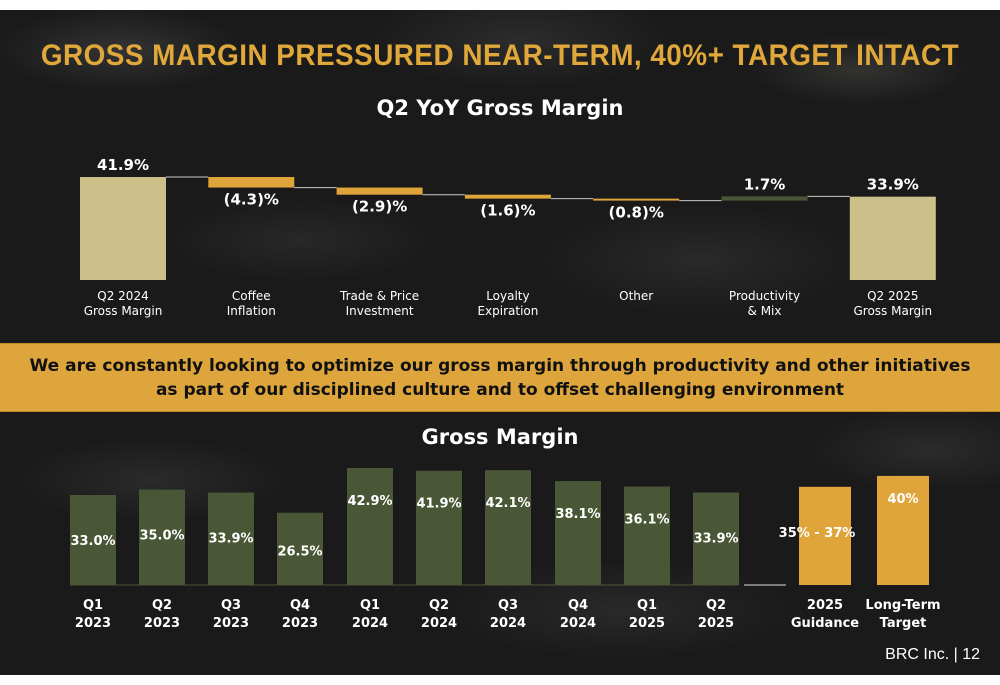  Describe the element at coordinates (162, 614) in the screenshot. I see `gross-margin-category-label: Q2 2023` at that location.